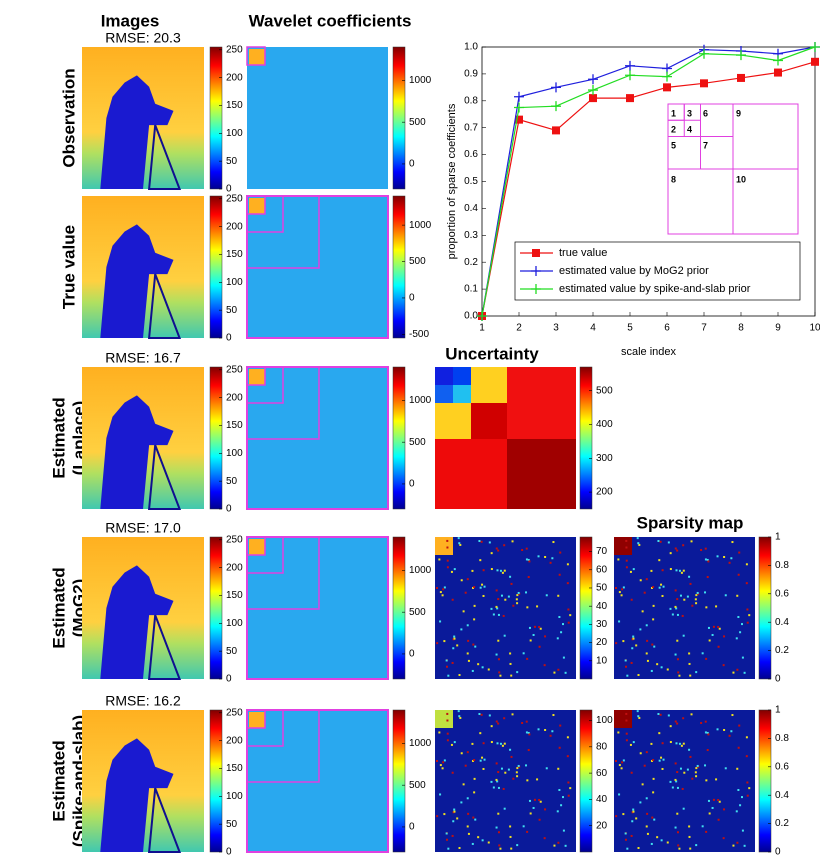  Describe the element at coordinates (234, 595) in the screenshot. I see `colorbar-tick-label: 150` at that location.